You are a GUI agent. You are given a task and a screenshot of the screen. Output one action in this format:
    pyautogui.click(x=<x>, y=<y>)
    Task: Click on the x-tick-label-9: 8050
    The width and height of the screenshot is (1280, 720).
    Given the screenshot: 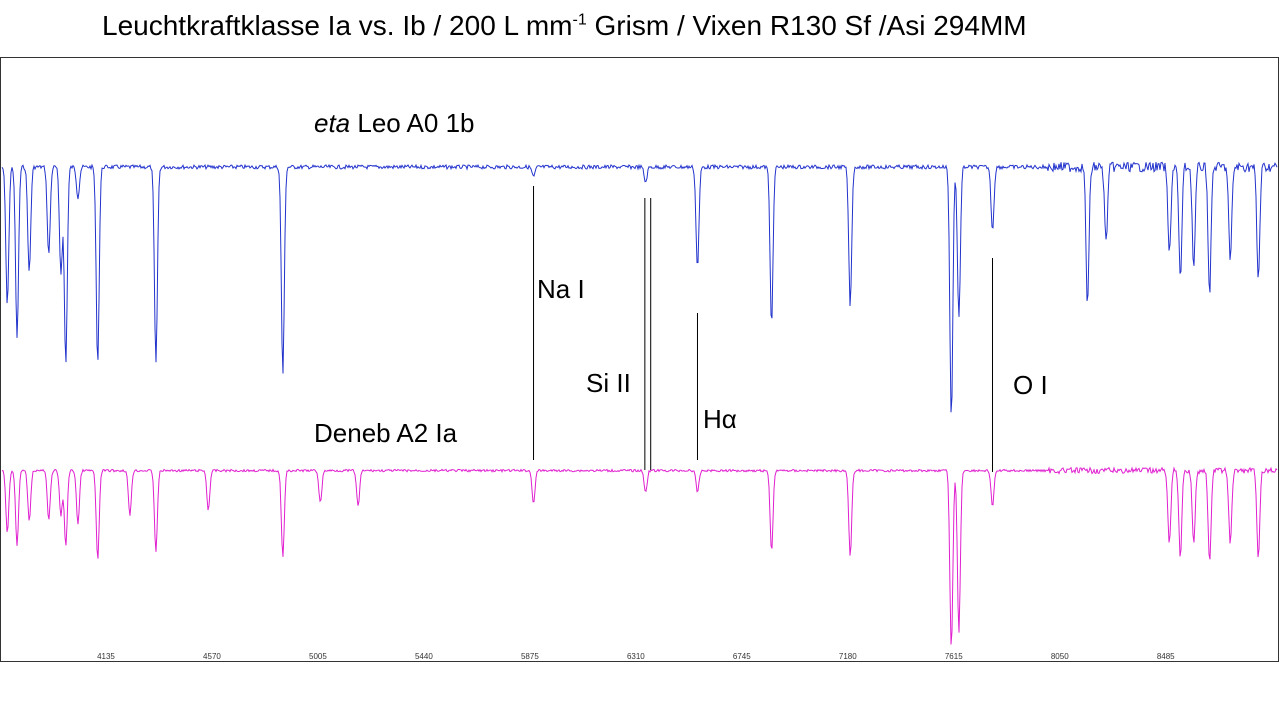 What is the action you would take?
    pyautogui.click(x=1060, y=656)
    